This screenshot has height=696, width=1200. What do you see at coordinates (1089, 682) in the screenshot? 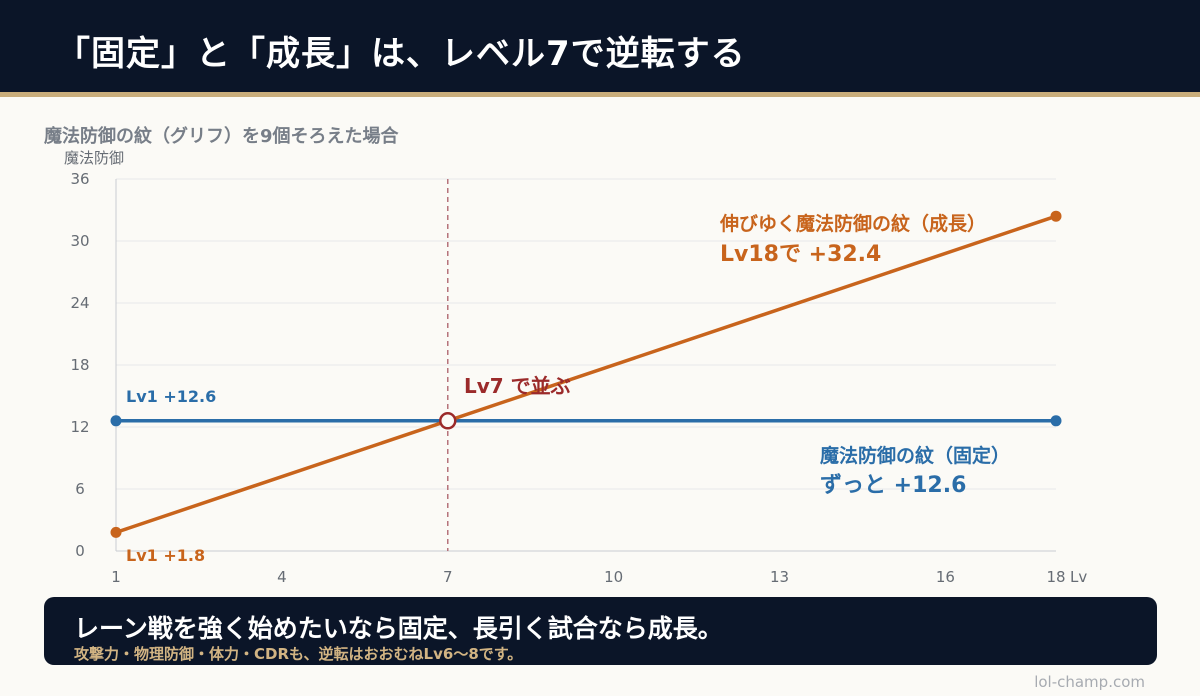
I see `site-watermark: lol-champ.com` at bounding box center [1089, 682].